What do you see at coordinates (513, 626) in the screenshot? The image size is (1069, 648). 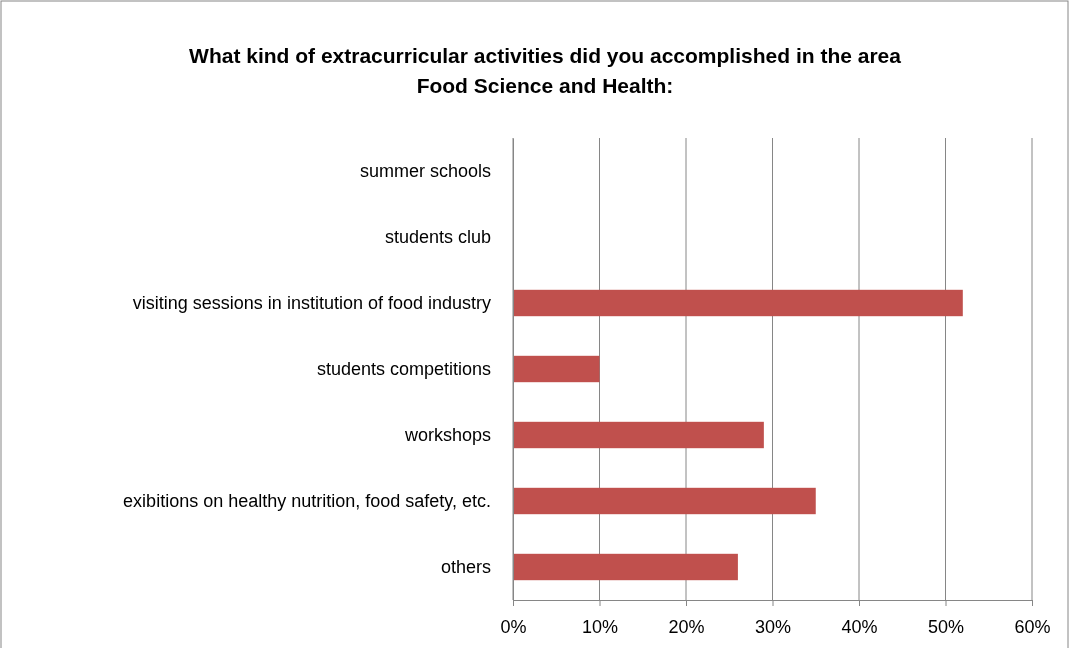 I see `x-tick-label: 0%` at bounding box center [513, 626].